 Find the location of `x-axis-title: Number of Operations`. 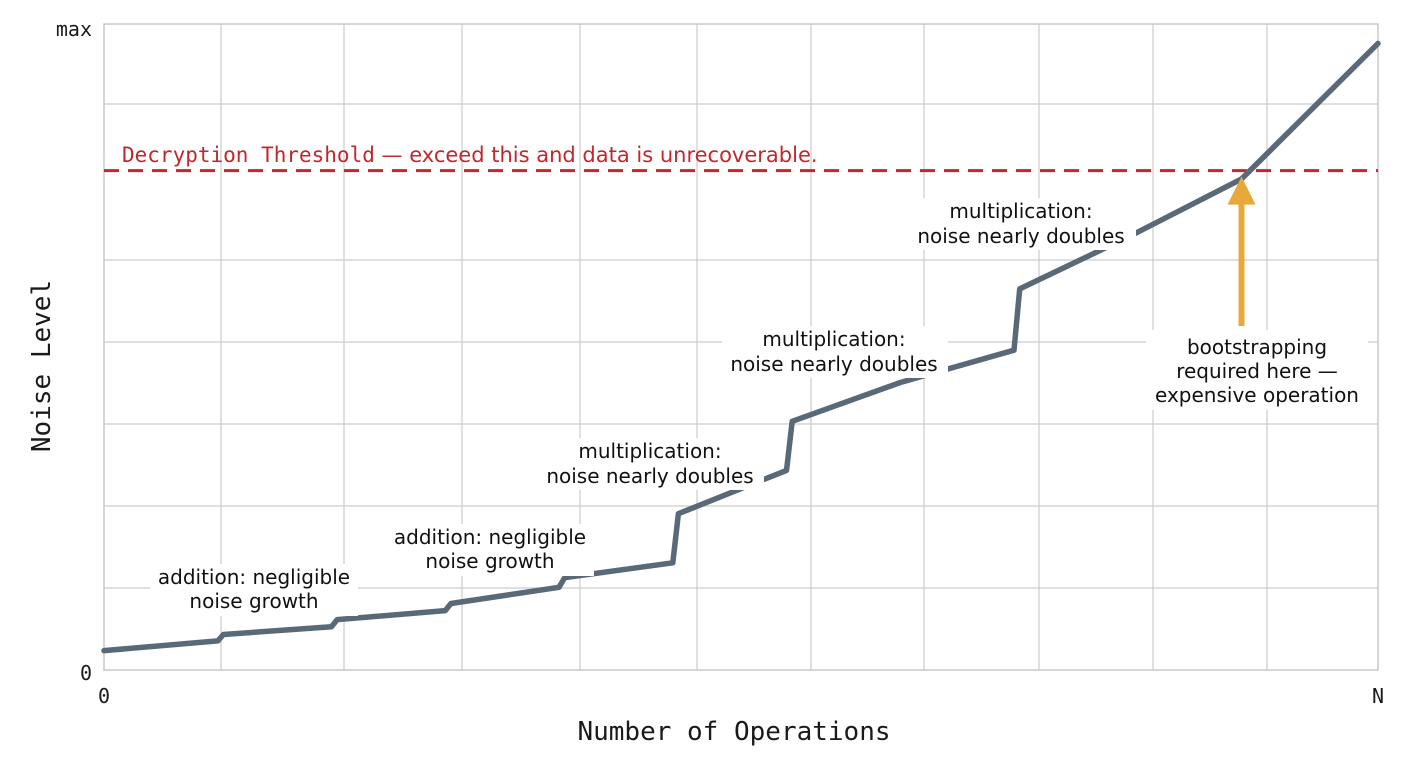

x-axis-title: Number of Operations is located at coordinates (733, 732).